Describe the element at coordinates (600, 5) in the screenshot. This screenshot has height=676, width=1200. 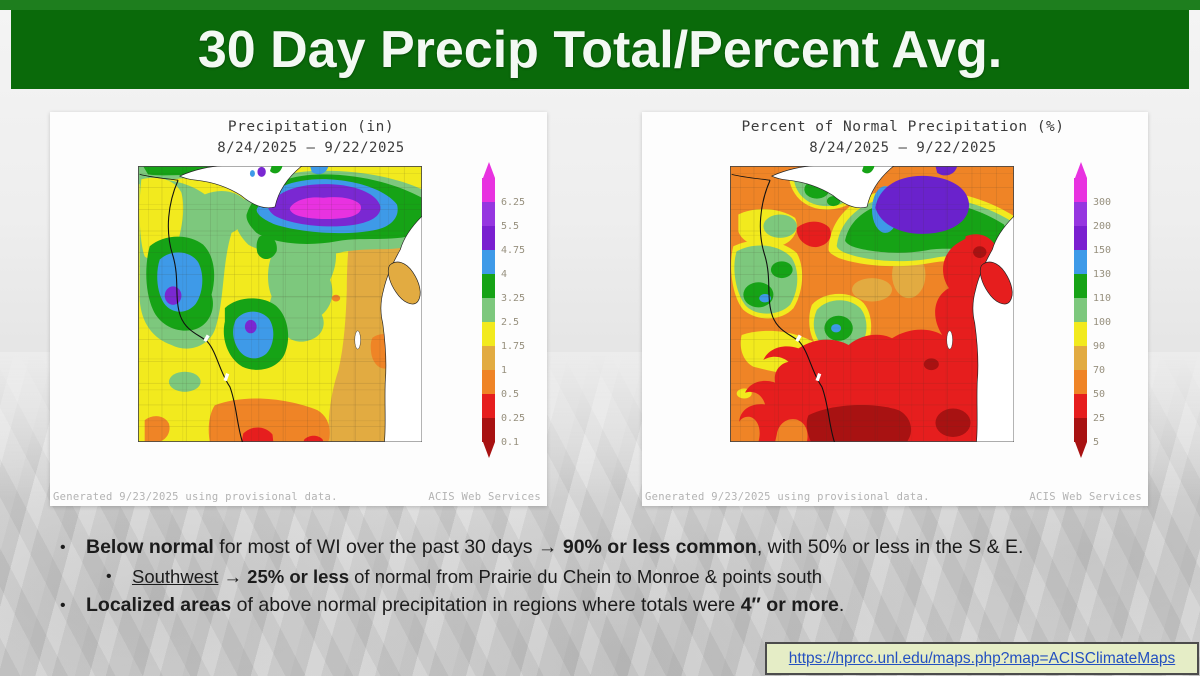
I see `top-green-strip` at that location.